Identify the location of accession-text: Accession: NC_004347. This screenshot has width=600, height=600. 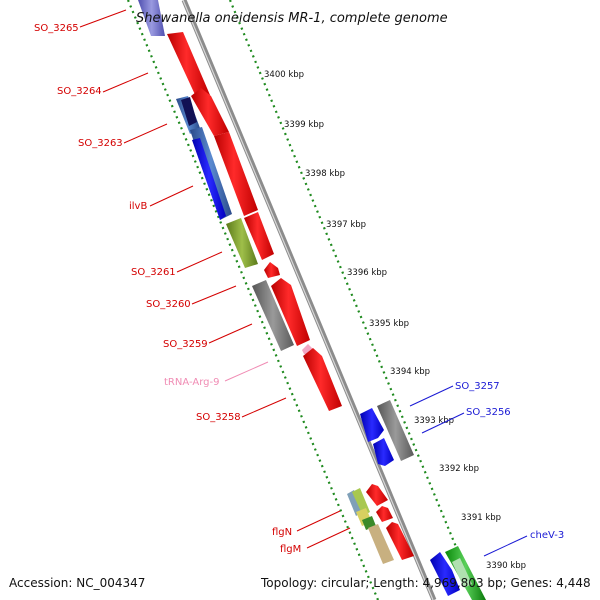
(77, 583).